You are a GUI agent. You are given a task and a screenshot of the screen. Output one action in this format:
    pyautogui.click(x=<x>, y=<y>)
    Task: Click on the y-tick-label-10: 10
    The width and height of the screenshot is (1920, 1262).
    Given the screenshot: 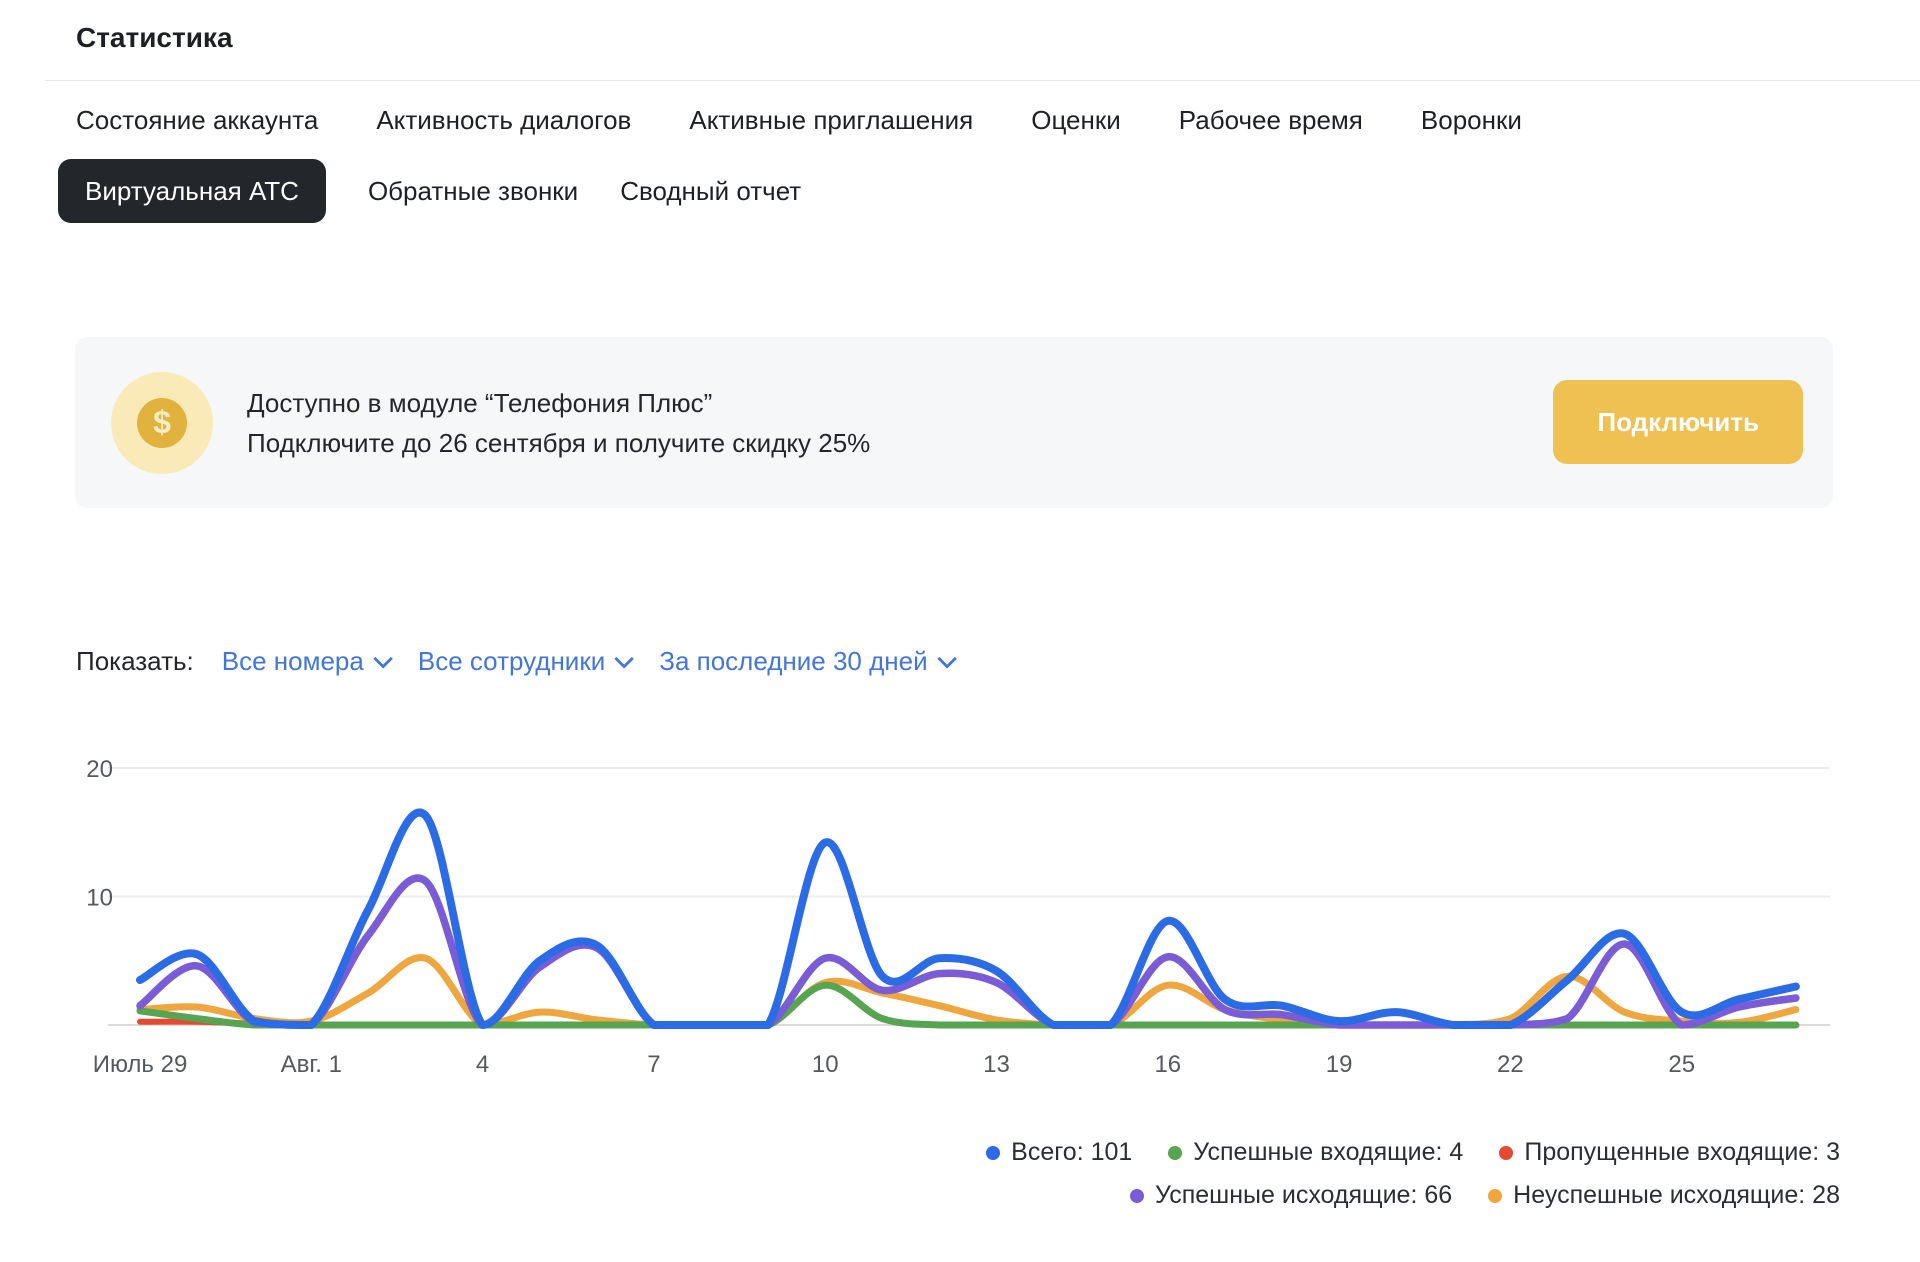 What is the action you would take?
    pyautogui.click(x=99, y=898)
    